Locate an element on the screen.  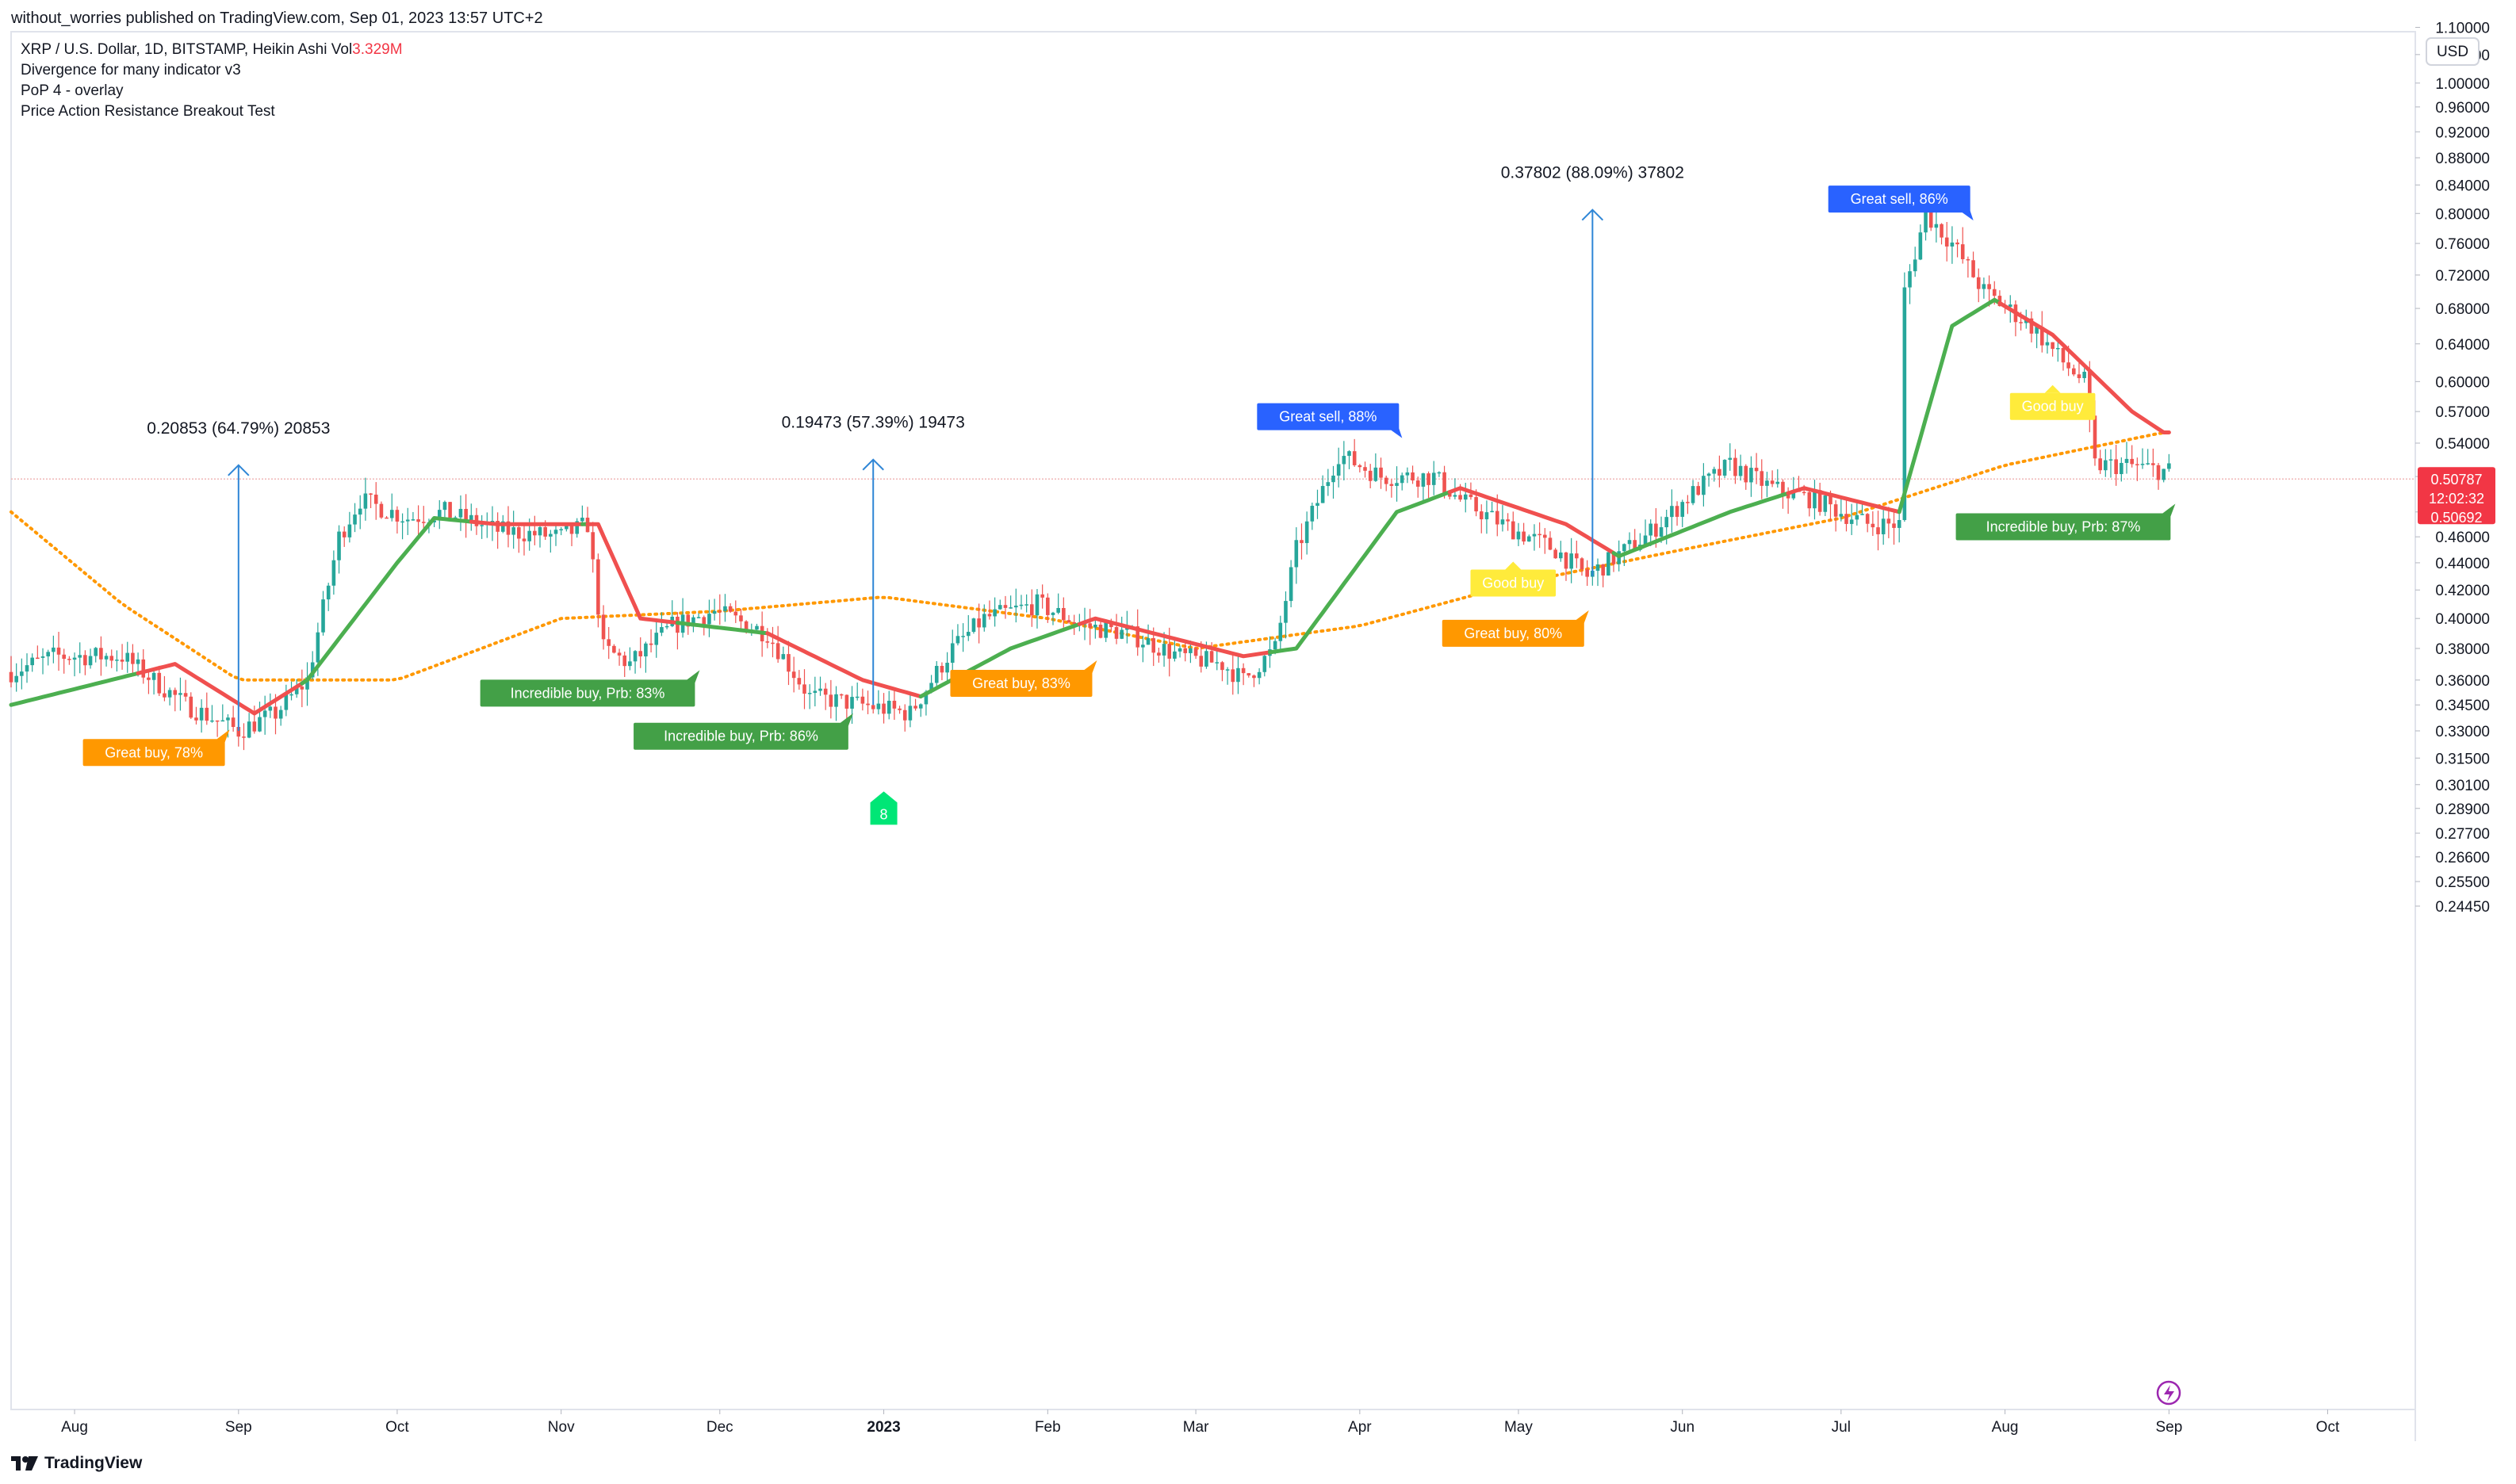
signal-text: Great sell, 86% is located at coordinates (1899, 199).